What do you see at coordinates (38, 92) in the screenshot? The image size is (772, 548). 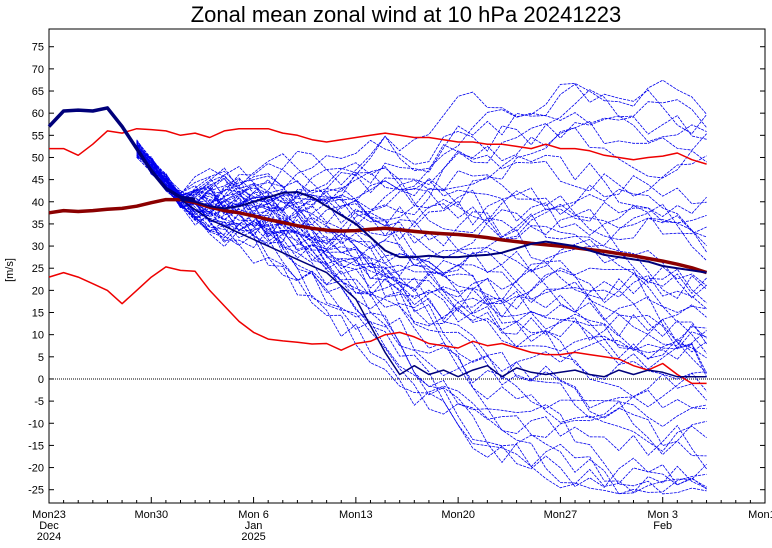 I see `y-tick-label: 65` at bounding box center [38, 92].